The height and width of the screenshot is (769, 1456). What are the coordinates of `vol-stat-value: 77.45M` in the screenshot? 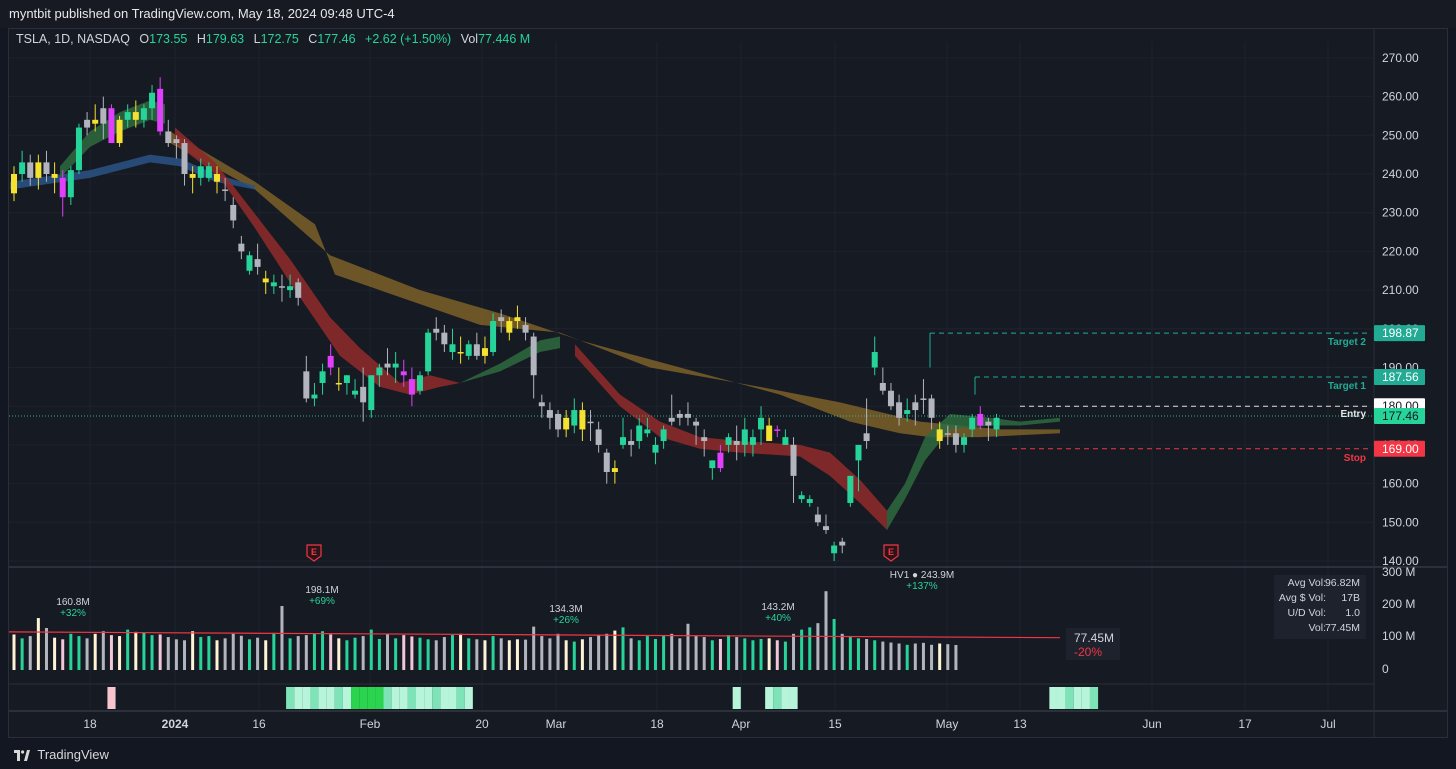 It's located at (1342, 628).